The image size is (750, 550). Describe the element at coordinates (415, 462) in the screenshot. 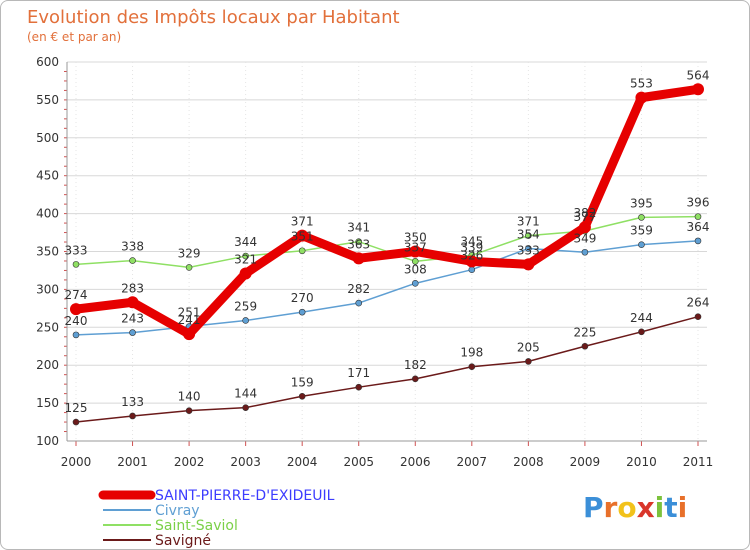

I see `x-tick-label: 2006` at that location.